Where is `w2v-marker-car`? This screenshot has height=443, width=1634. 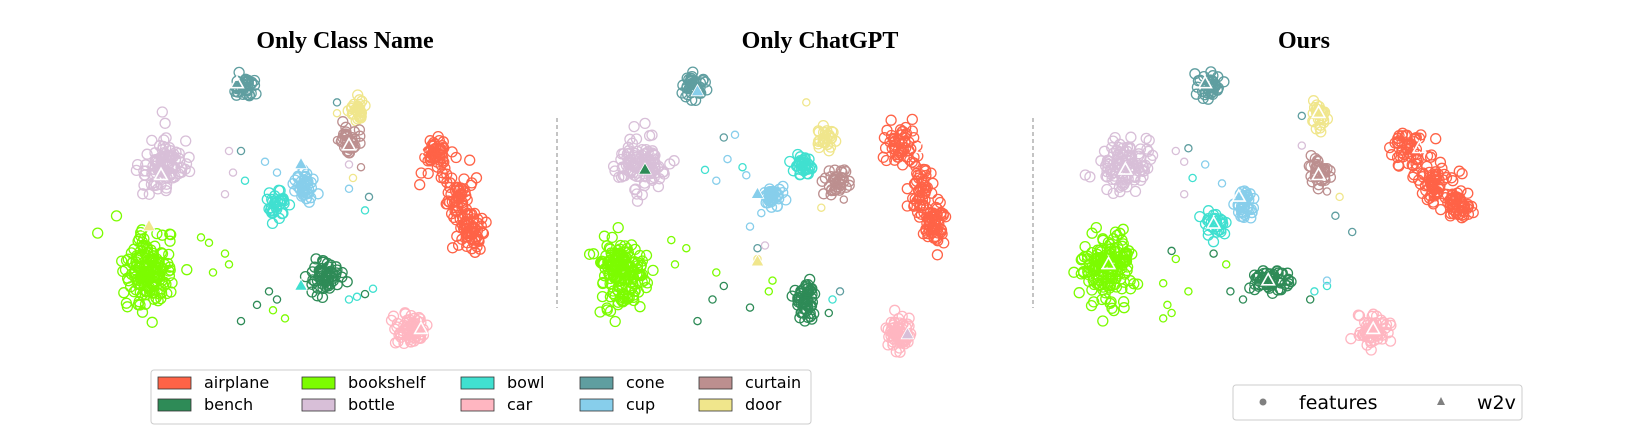
w2v-marker-car is located at coordinates (1373, 327).